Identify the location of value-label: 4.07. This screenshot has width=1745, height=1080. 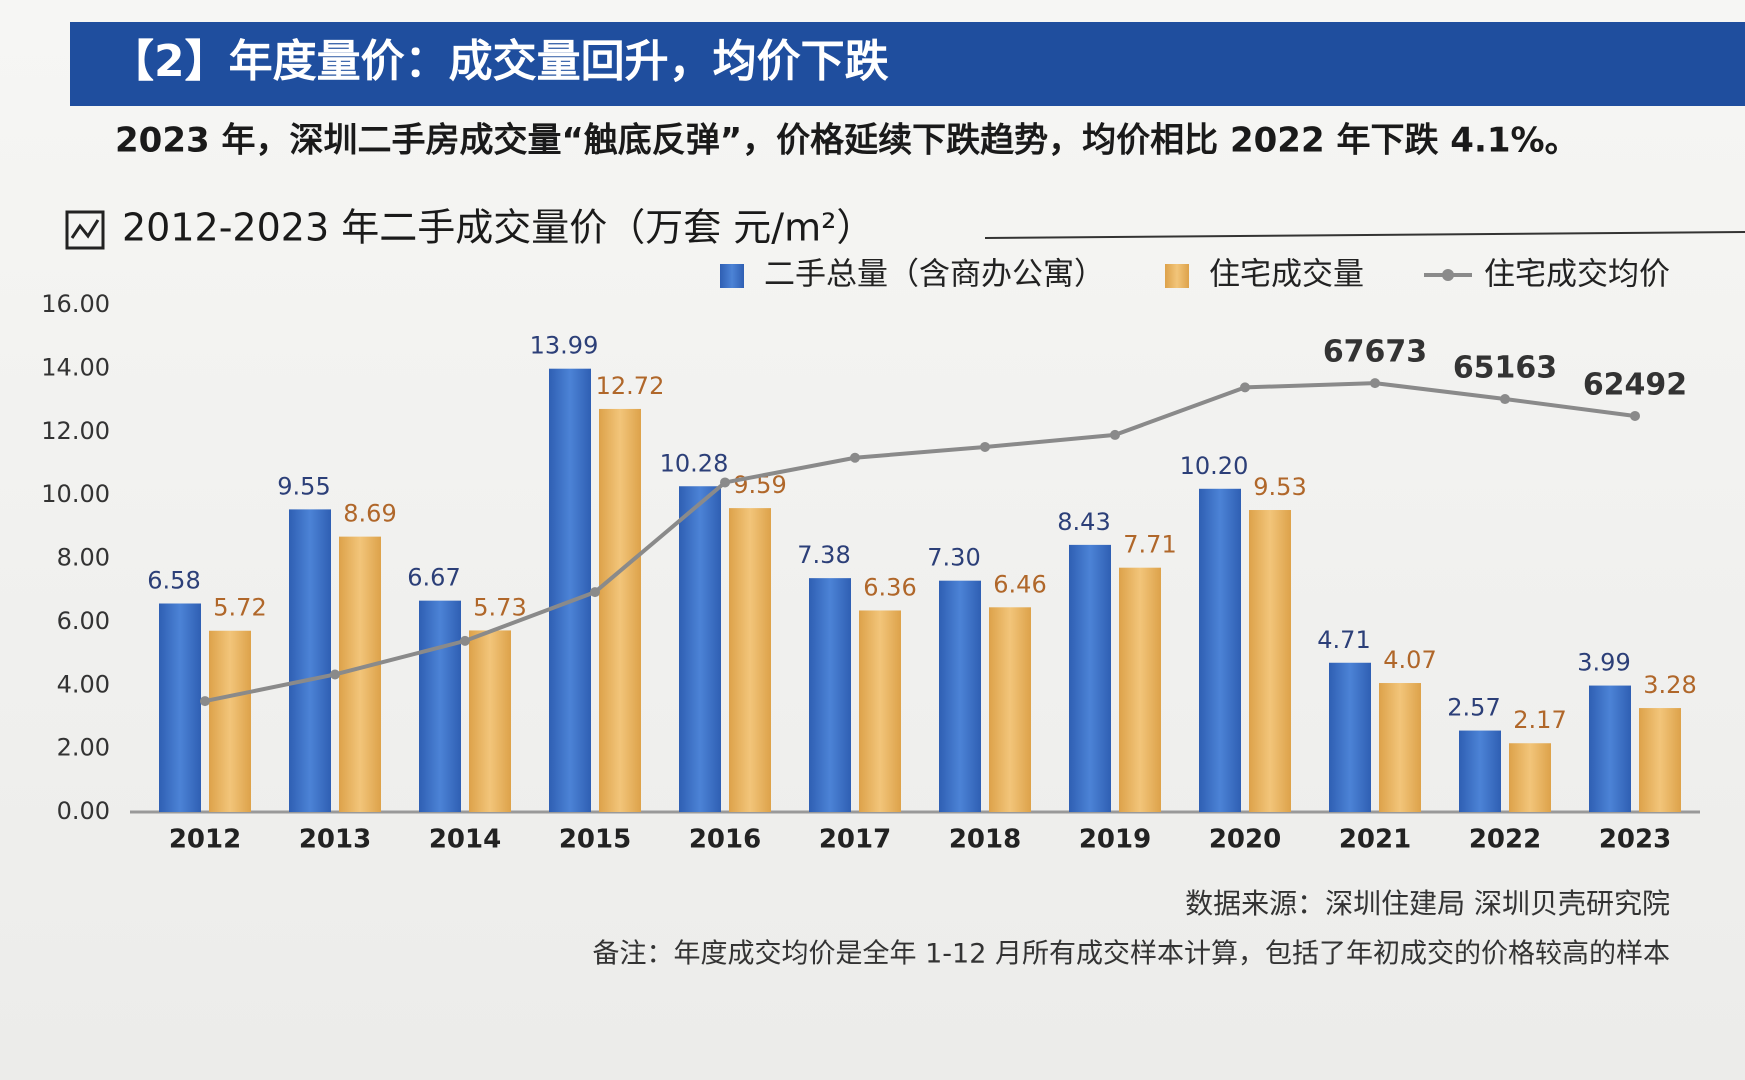
(1409, 660).